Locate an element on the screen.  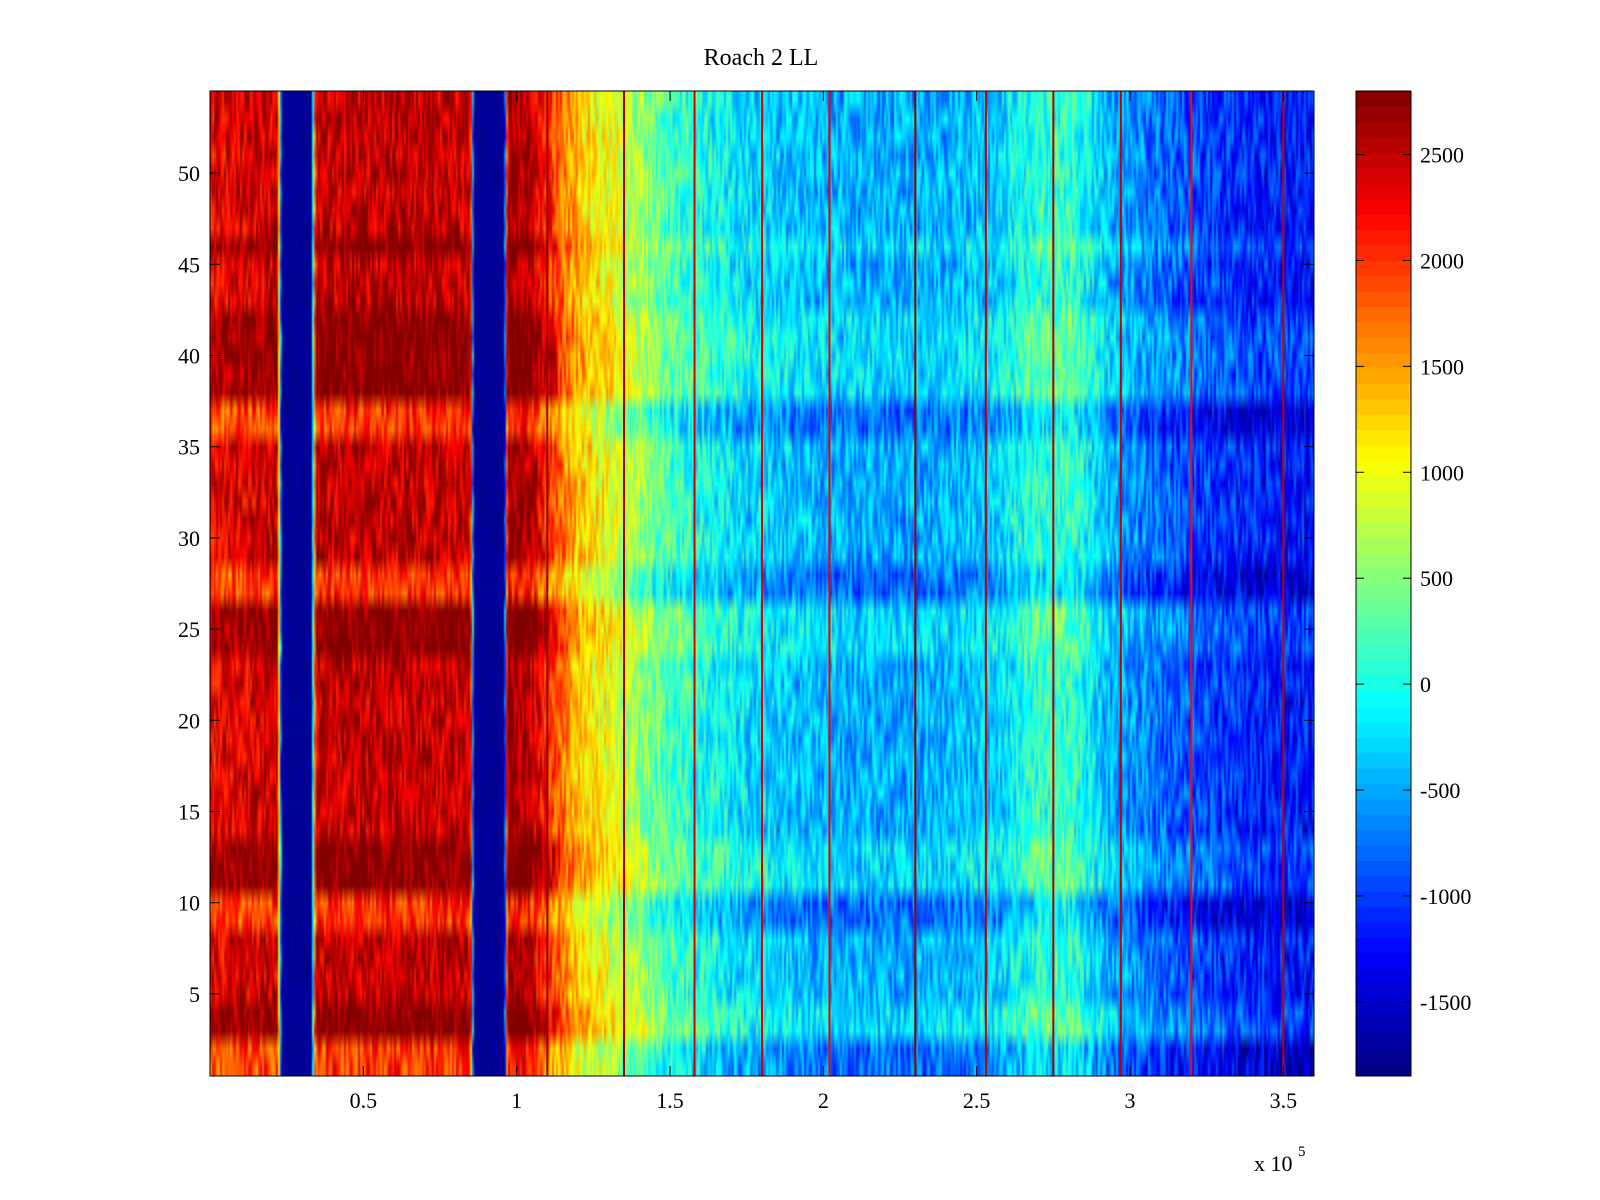
y-tick-label: 45 is located at coordinates (189, 264).